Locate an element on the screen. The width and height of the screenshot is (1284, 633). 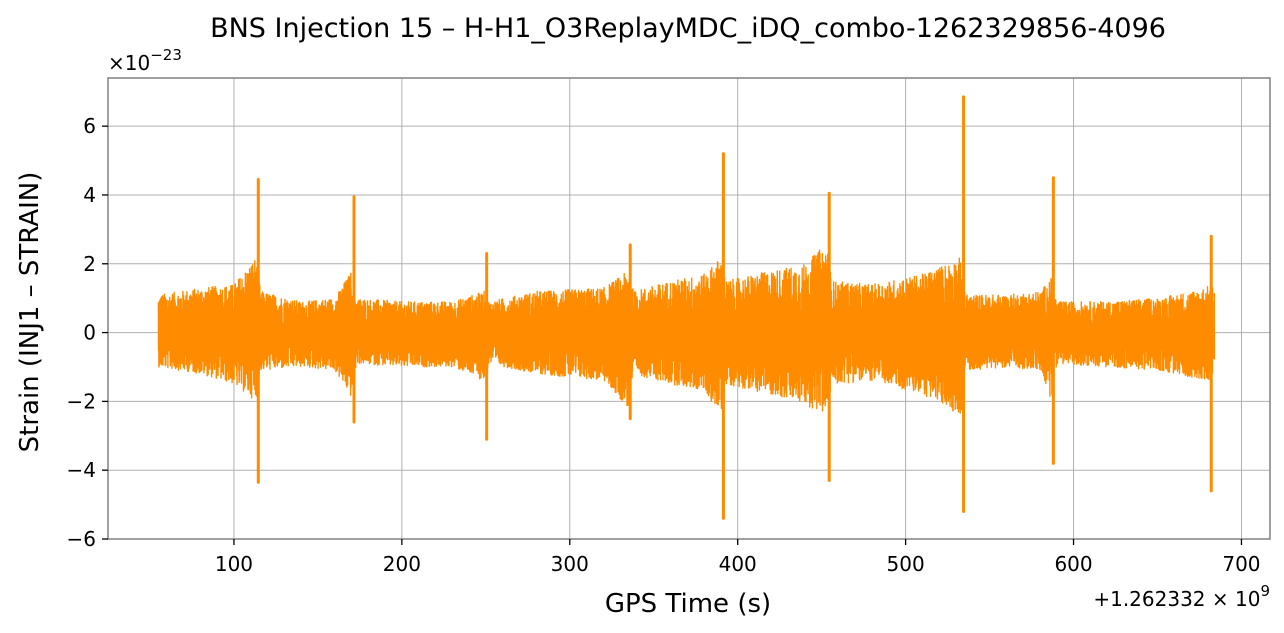
y-tick-label: 2 is located at coordinates (89, 264).